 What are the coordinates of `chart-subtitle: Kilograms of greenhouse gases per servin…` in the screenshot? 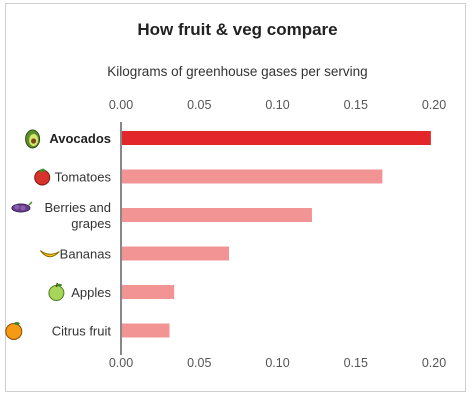 It's located at (237, 71).